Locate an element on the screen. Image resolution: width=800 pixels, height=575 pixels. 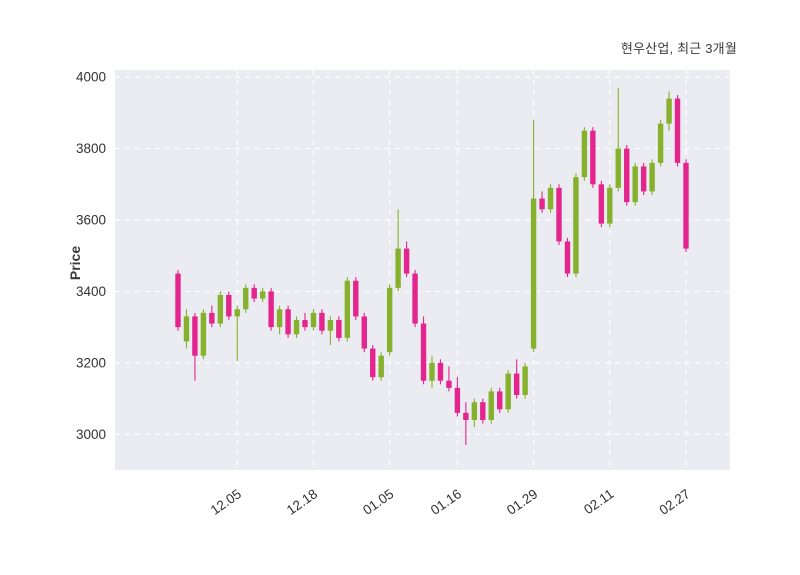
x-tick-label: 01.05 is located at coordinates (378, 502).